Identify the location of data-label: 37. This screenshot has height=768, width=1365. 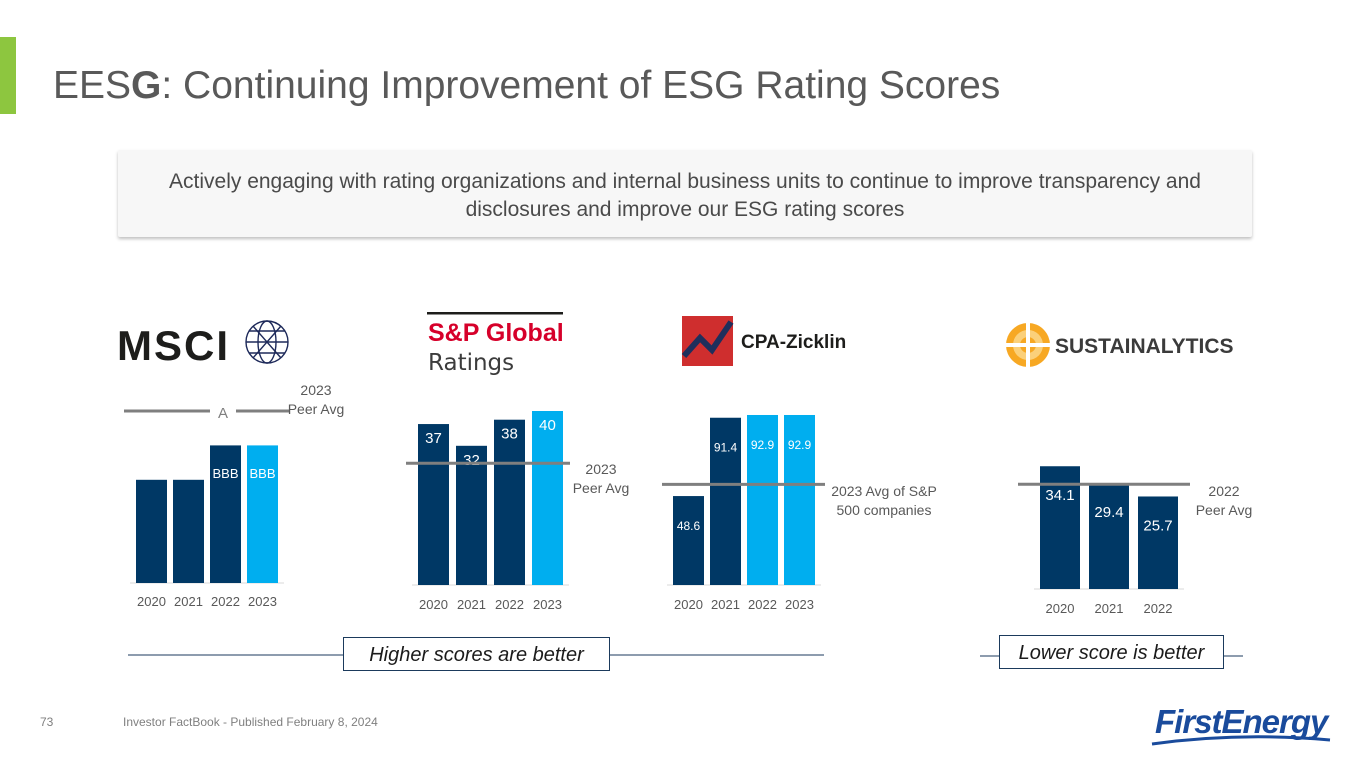
(433, 438).